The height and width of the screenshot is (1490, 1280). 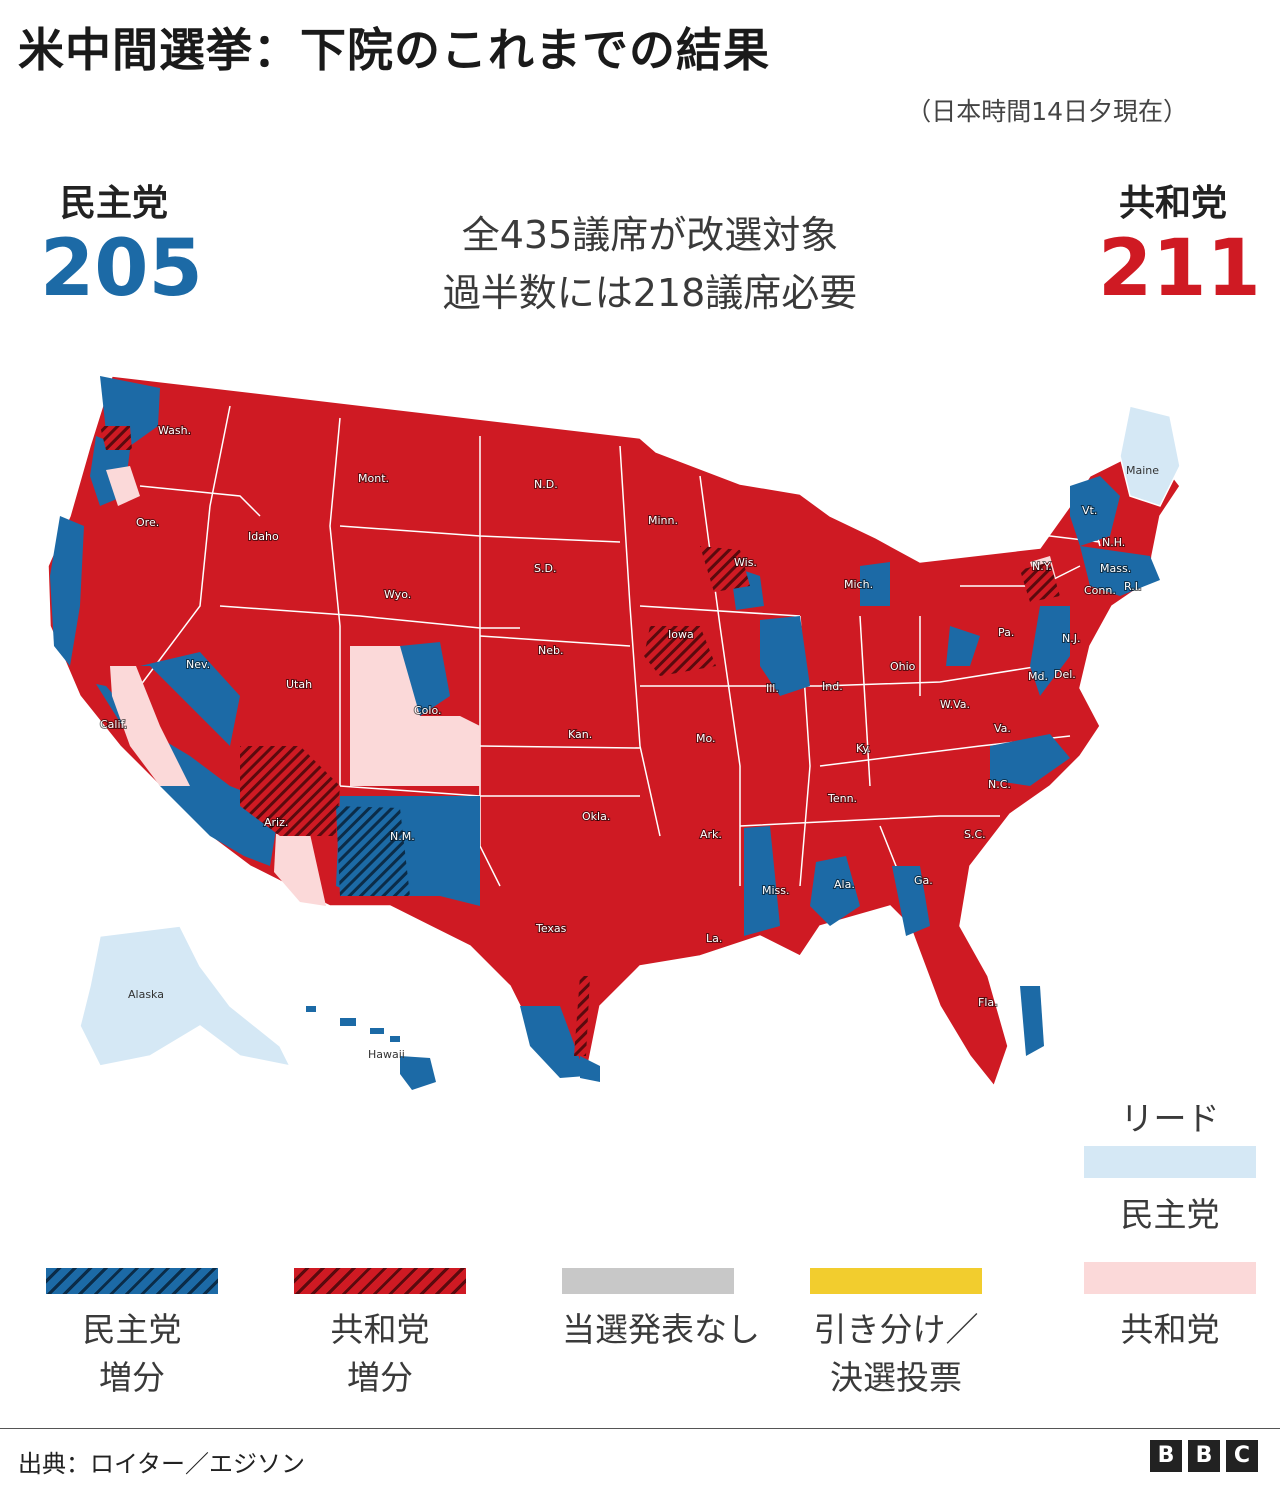 What do you see at coordinates (661, 1330) in the screenshot?
I see `legend-label-not-called: 当選発表なし` at bounding box center [661, 1330].